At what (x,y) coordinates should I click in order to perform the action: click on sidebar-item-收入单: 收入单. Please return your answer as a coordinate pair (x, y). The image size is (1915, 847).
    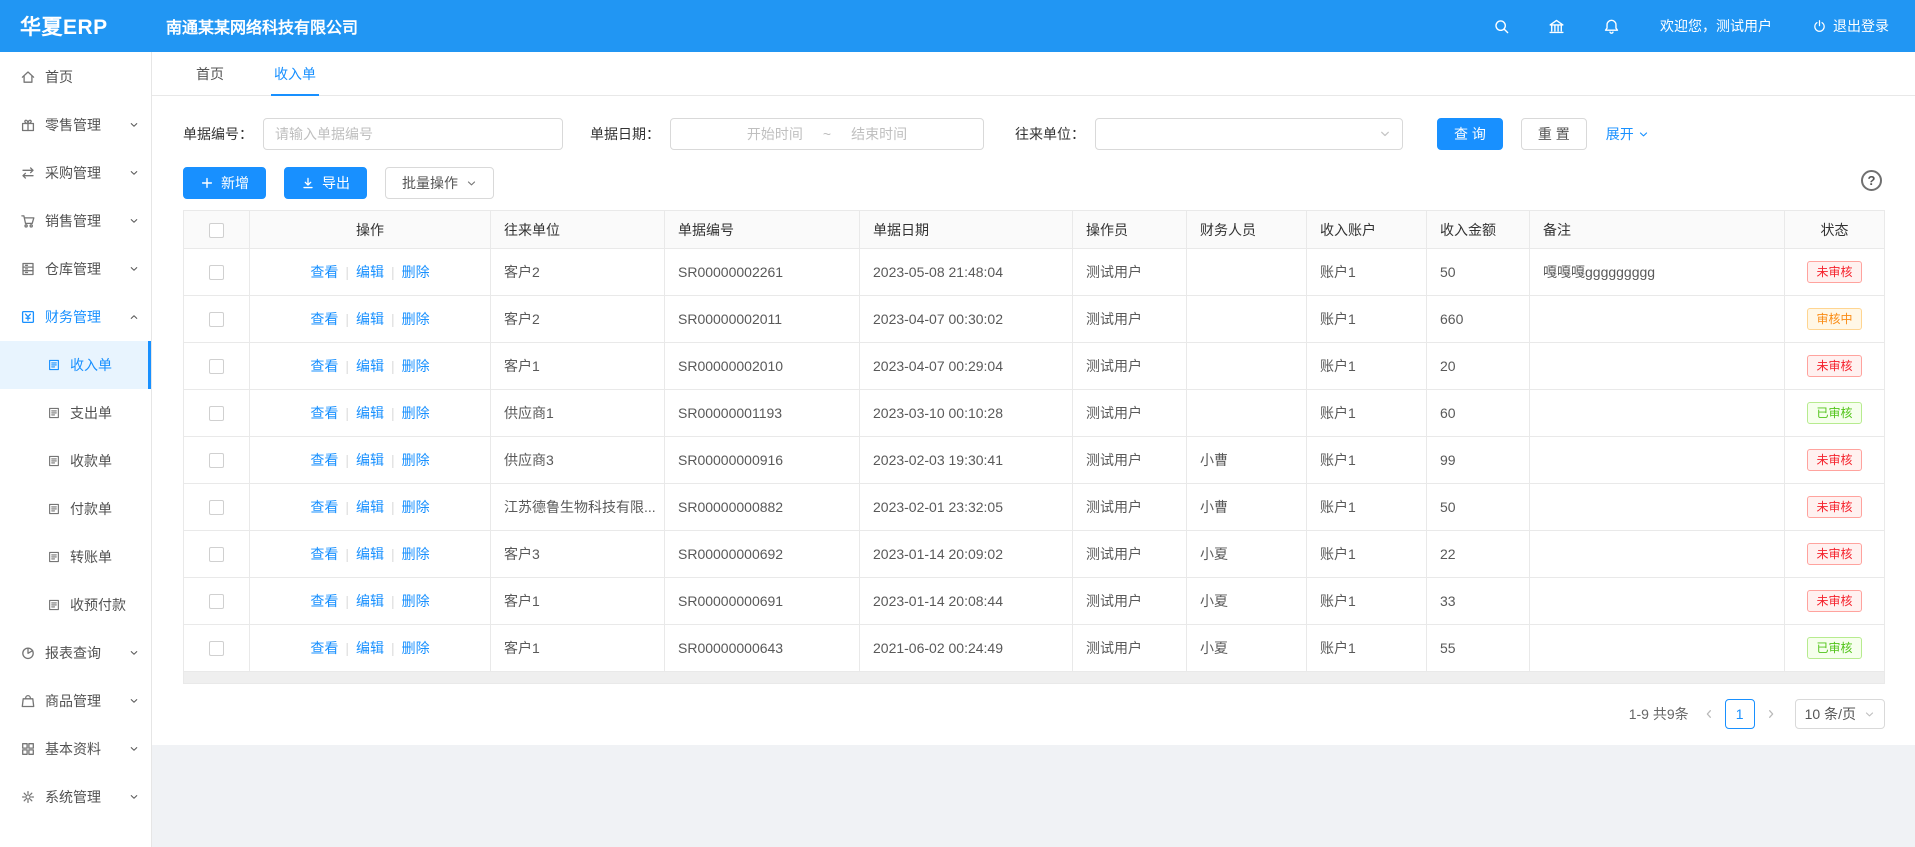
    Looking at the image, I should click on (75, 365).